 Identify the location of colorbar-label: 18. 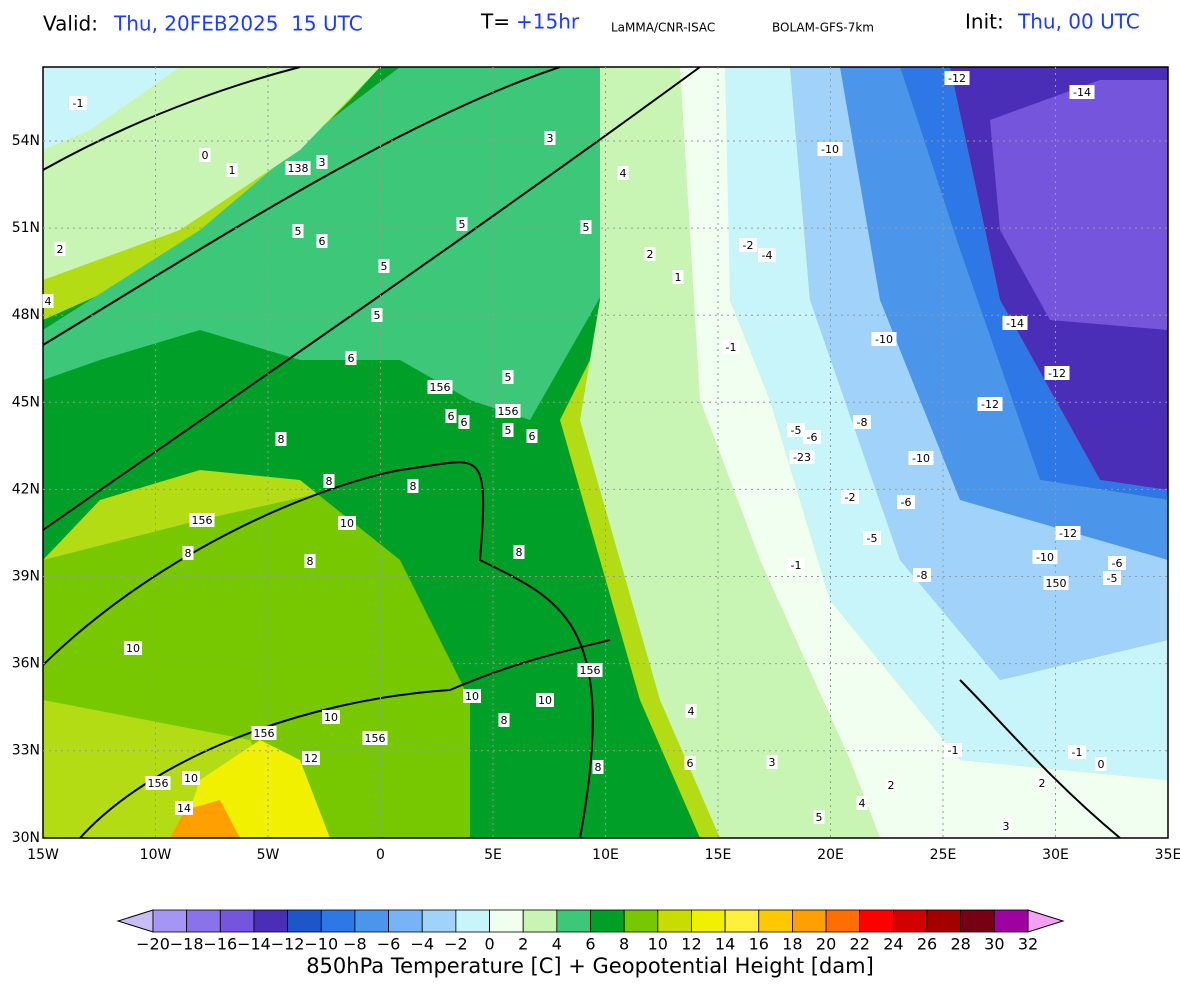
(792, 944).